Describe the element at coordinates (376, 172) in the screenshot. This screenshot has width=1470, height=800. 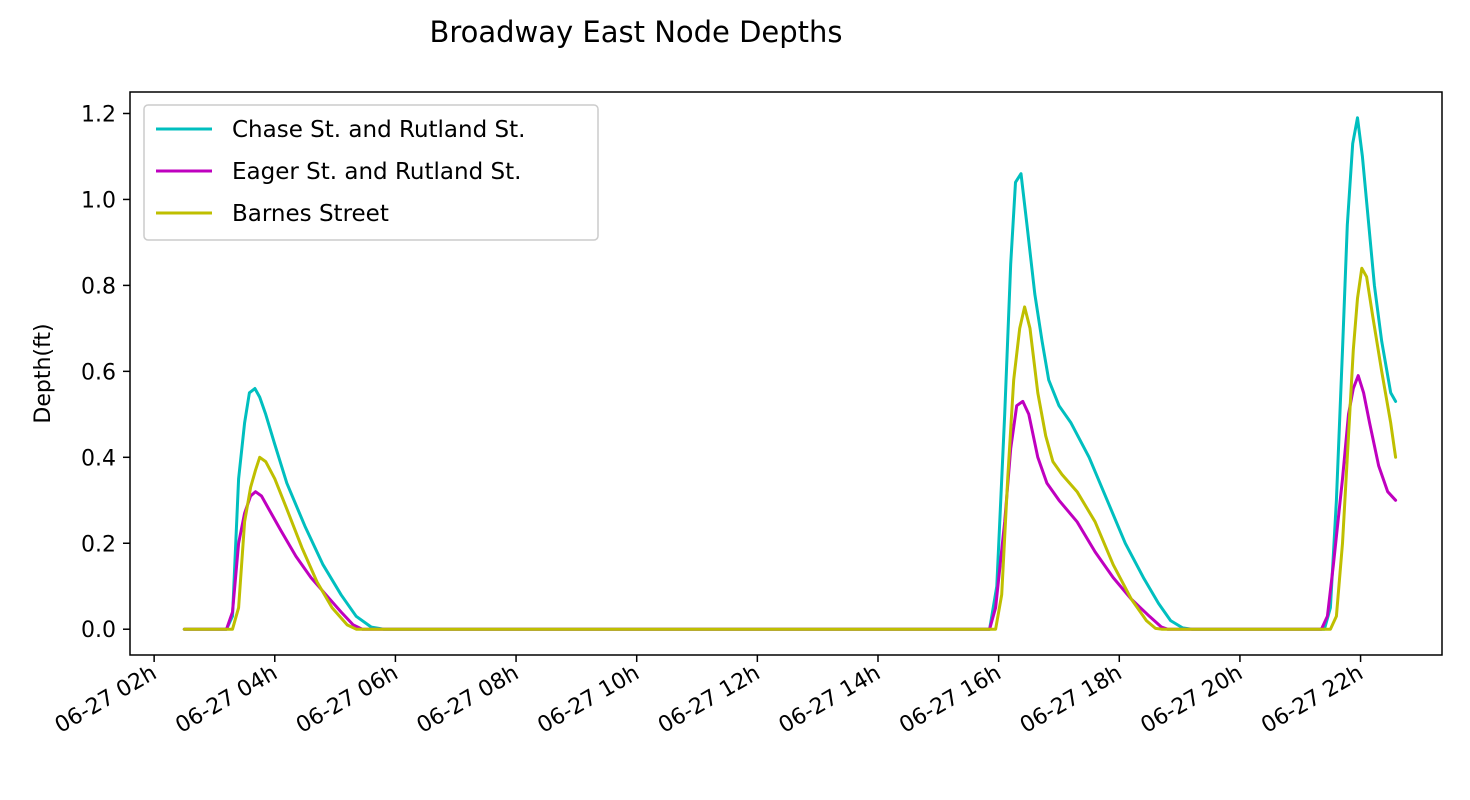
I see `legend-label: Eager St. and Rutland St.` at that location.